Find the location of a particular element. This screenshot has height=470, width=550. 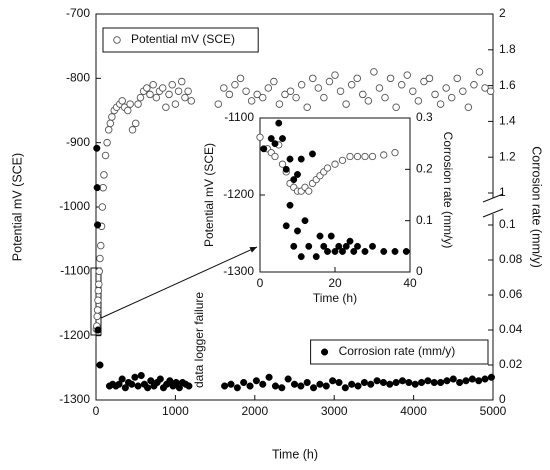

inset-y2-axis-label: Corrosion rate (mm/y) is located at coordinates (448, 190).